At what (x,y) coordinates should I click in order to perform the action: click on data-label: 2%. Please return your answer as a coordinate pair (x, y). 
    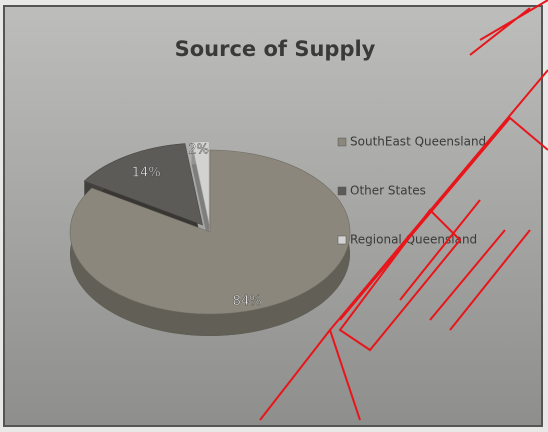
    Looking at the image, I should click on (198, 150).